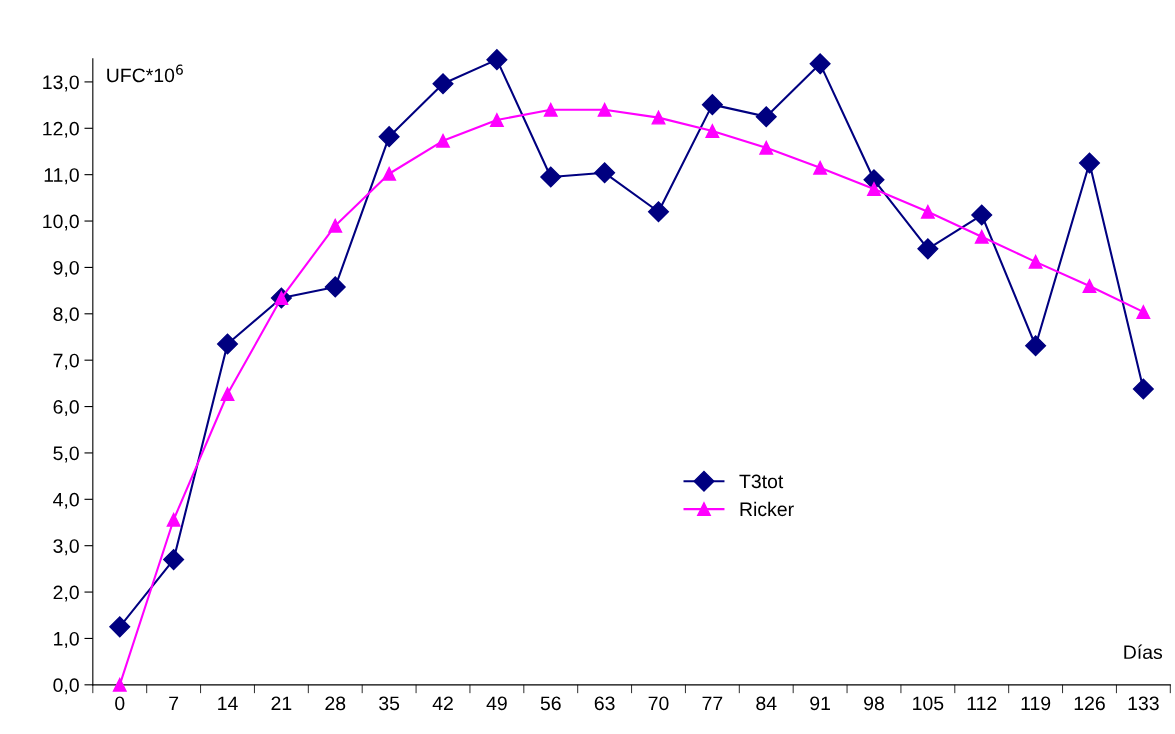  Describe the element at coordinates (174, 703) in the screenshot. I see `x-tick-label: 7` at that location.